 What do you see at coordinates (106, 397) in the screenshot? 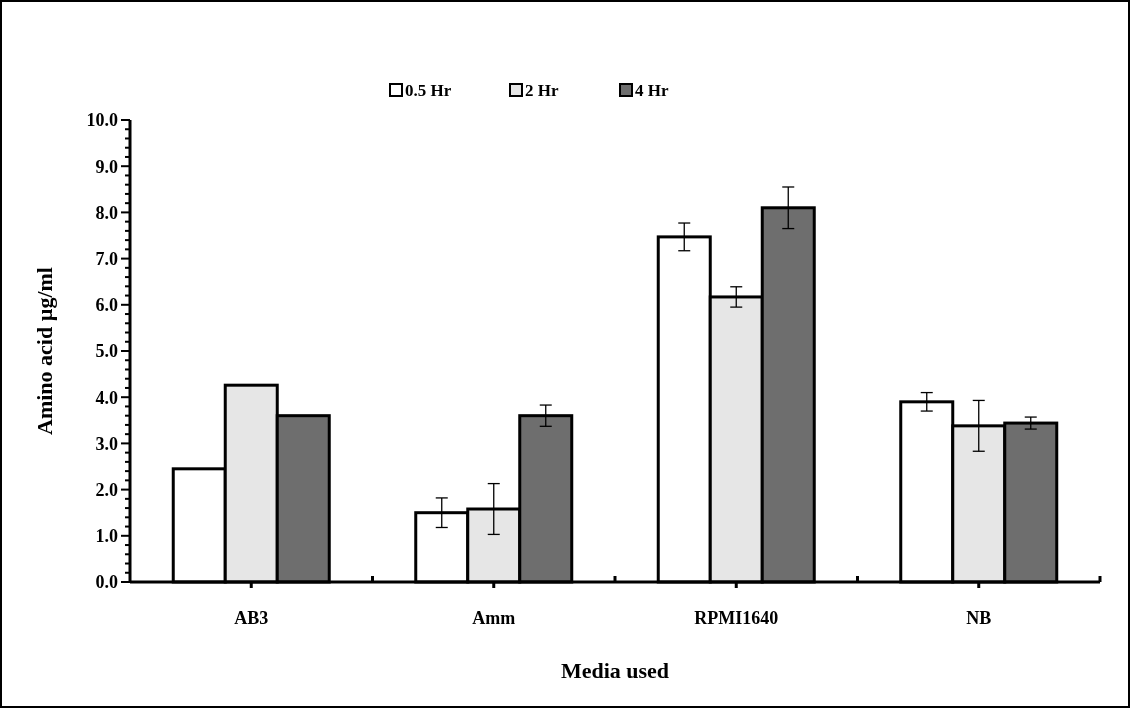
I see `y-tick-label: 4.0` at bounding box center [106, 397].